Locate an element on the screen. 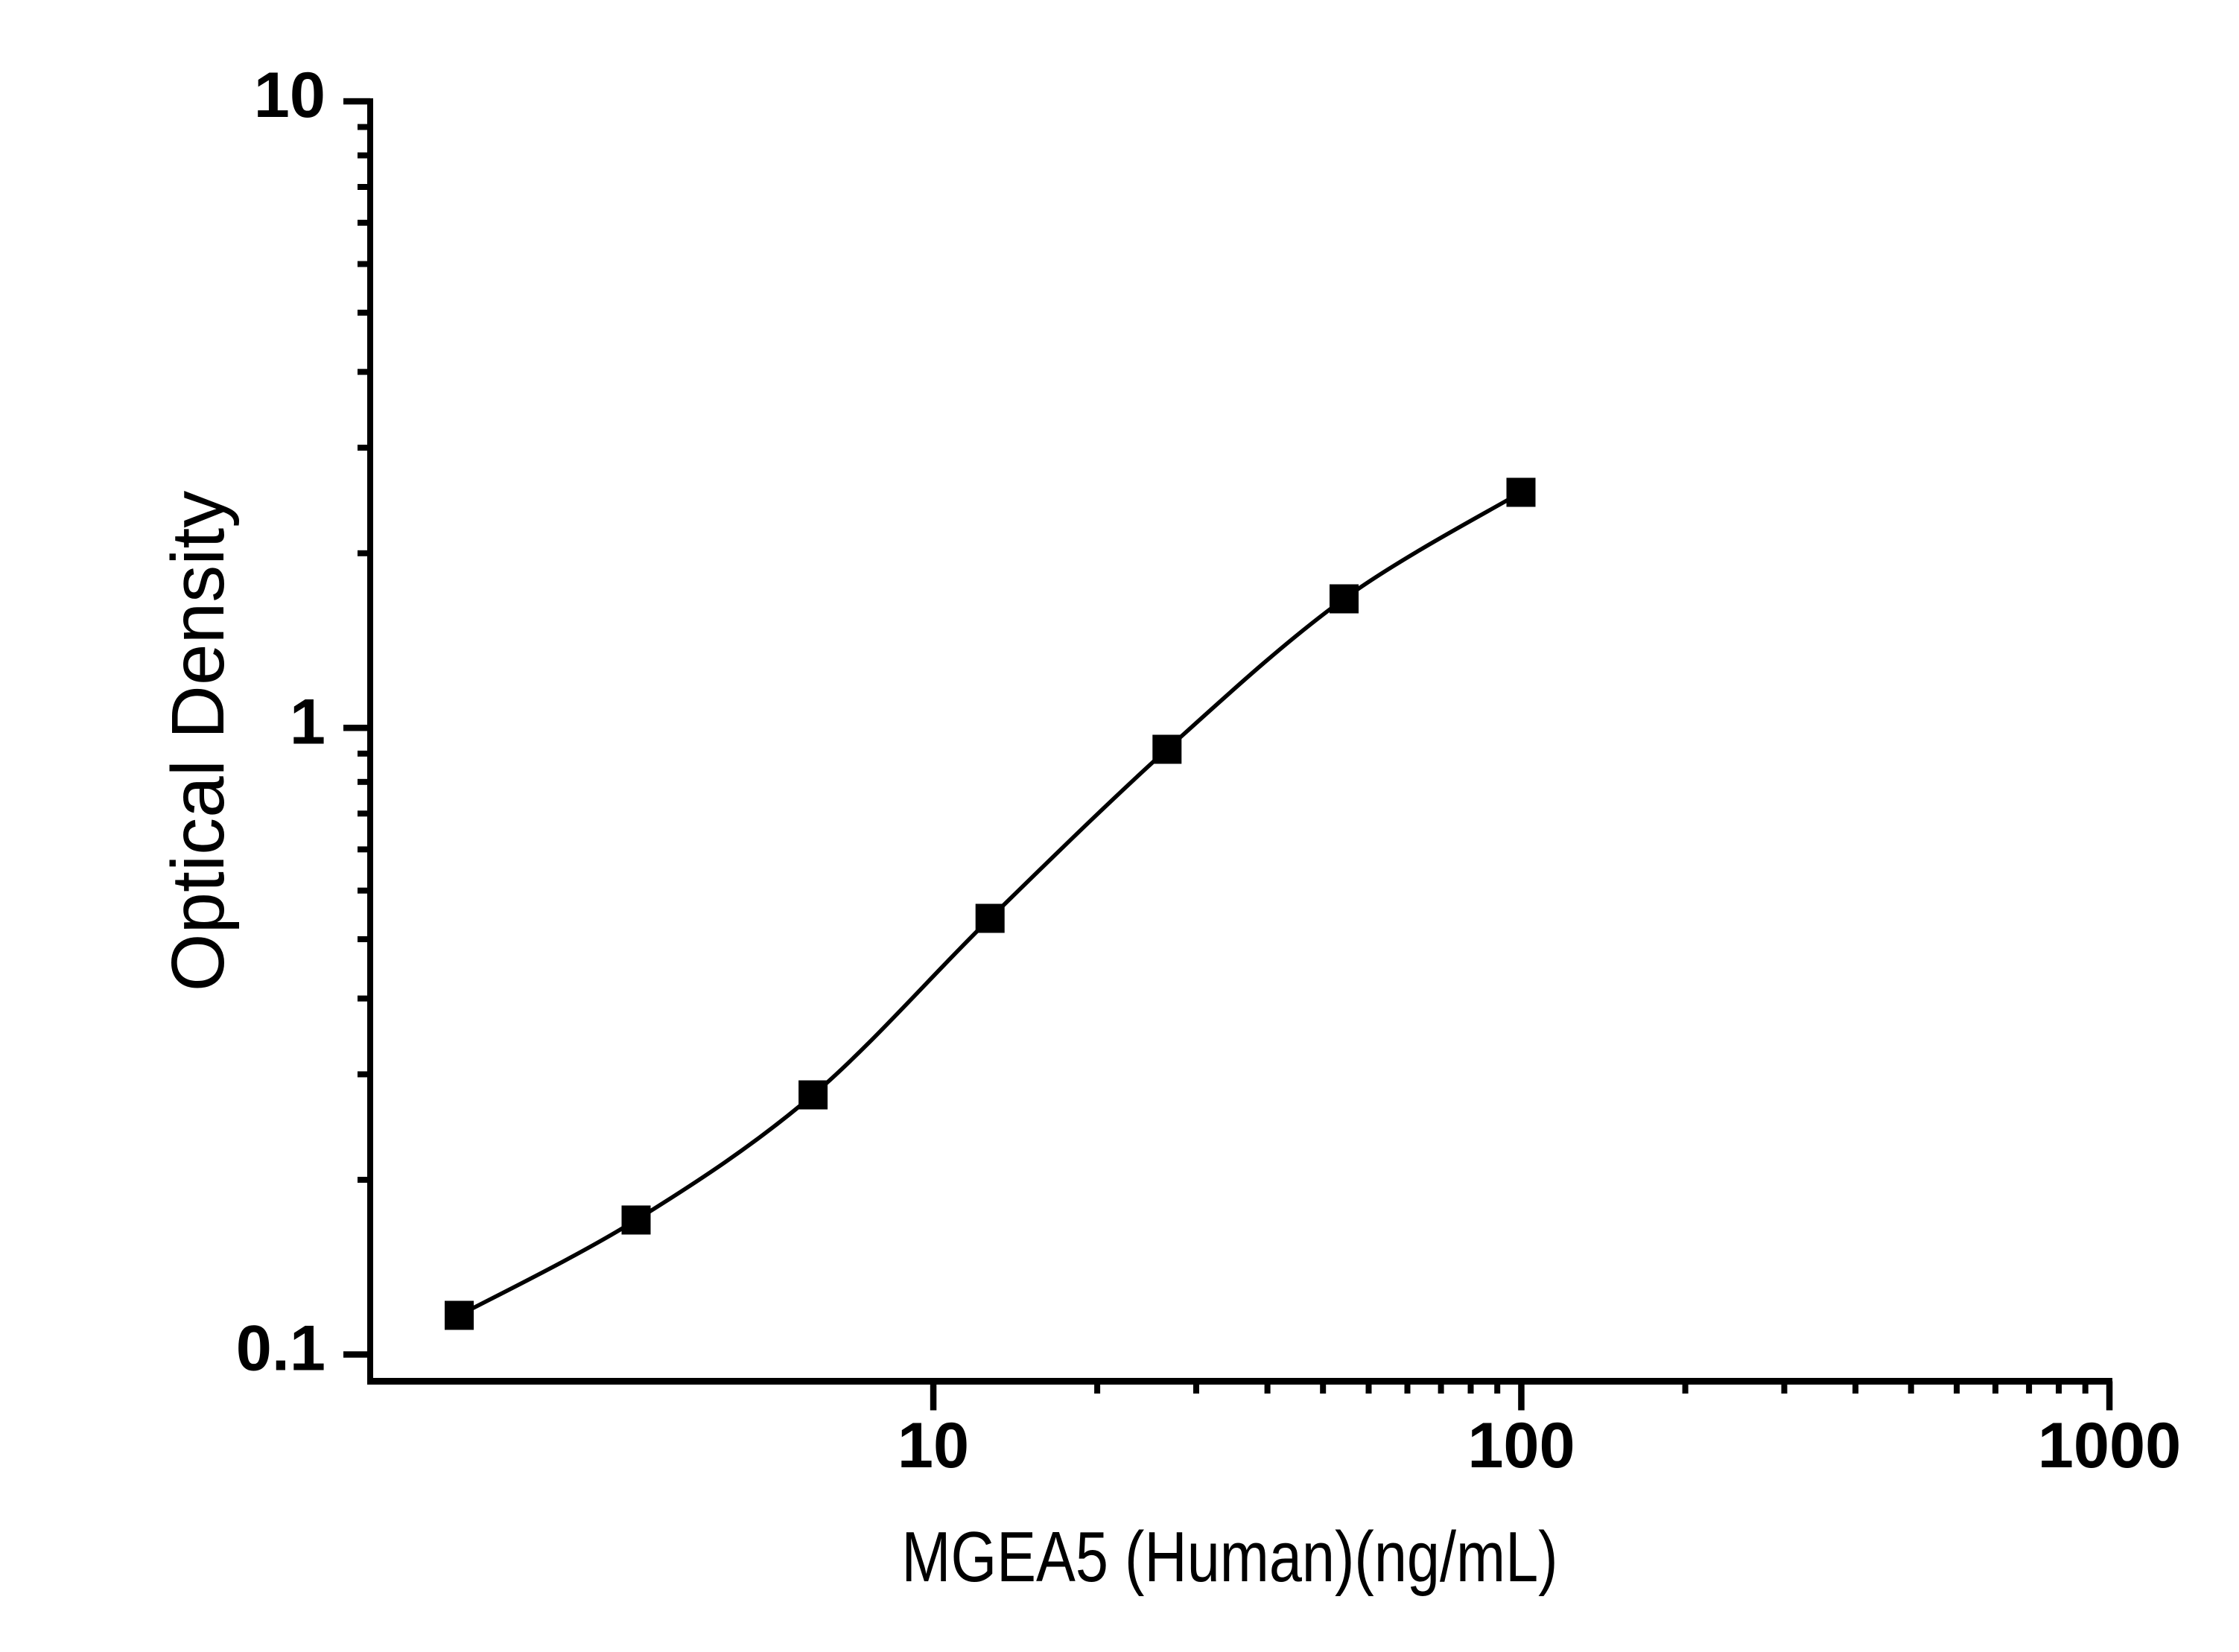 The height and width of the screenshot is (1652, 2239). svg-text: Optical Density is located at coordinates (198, 741).